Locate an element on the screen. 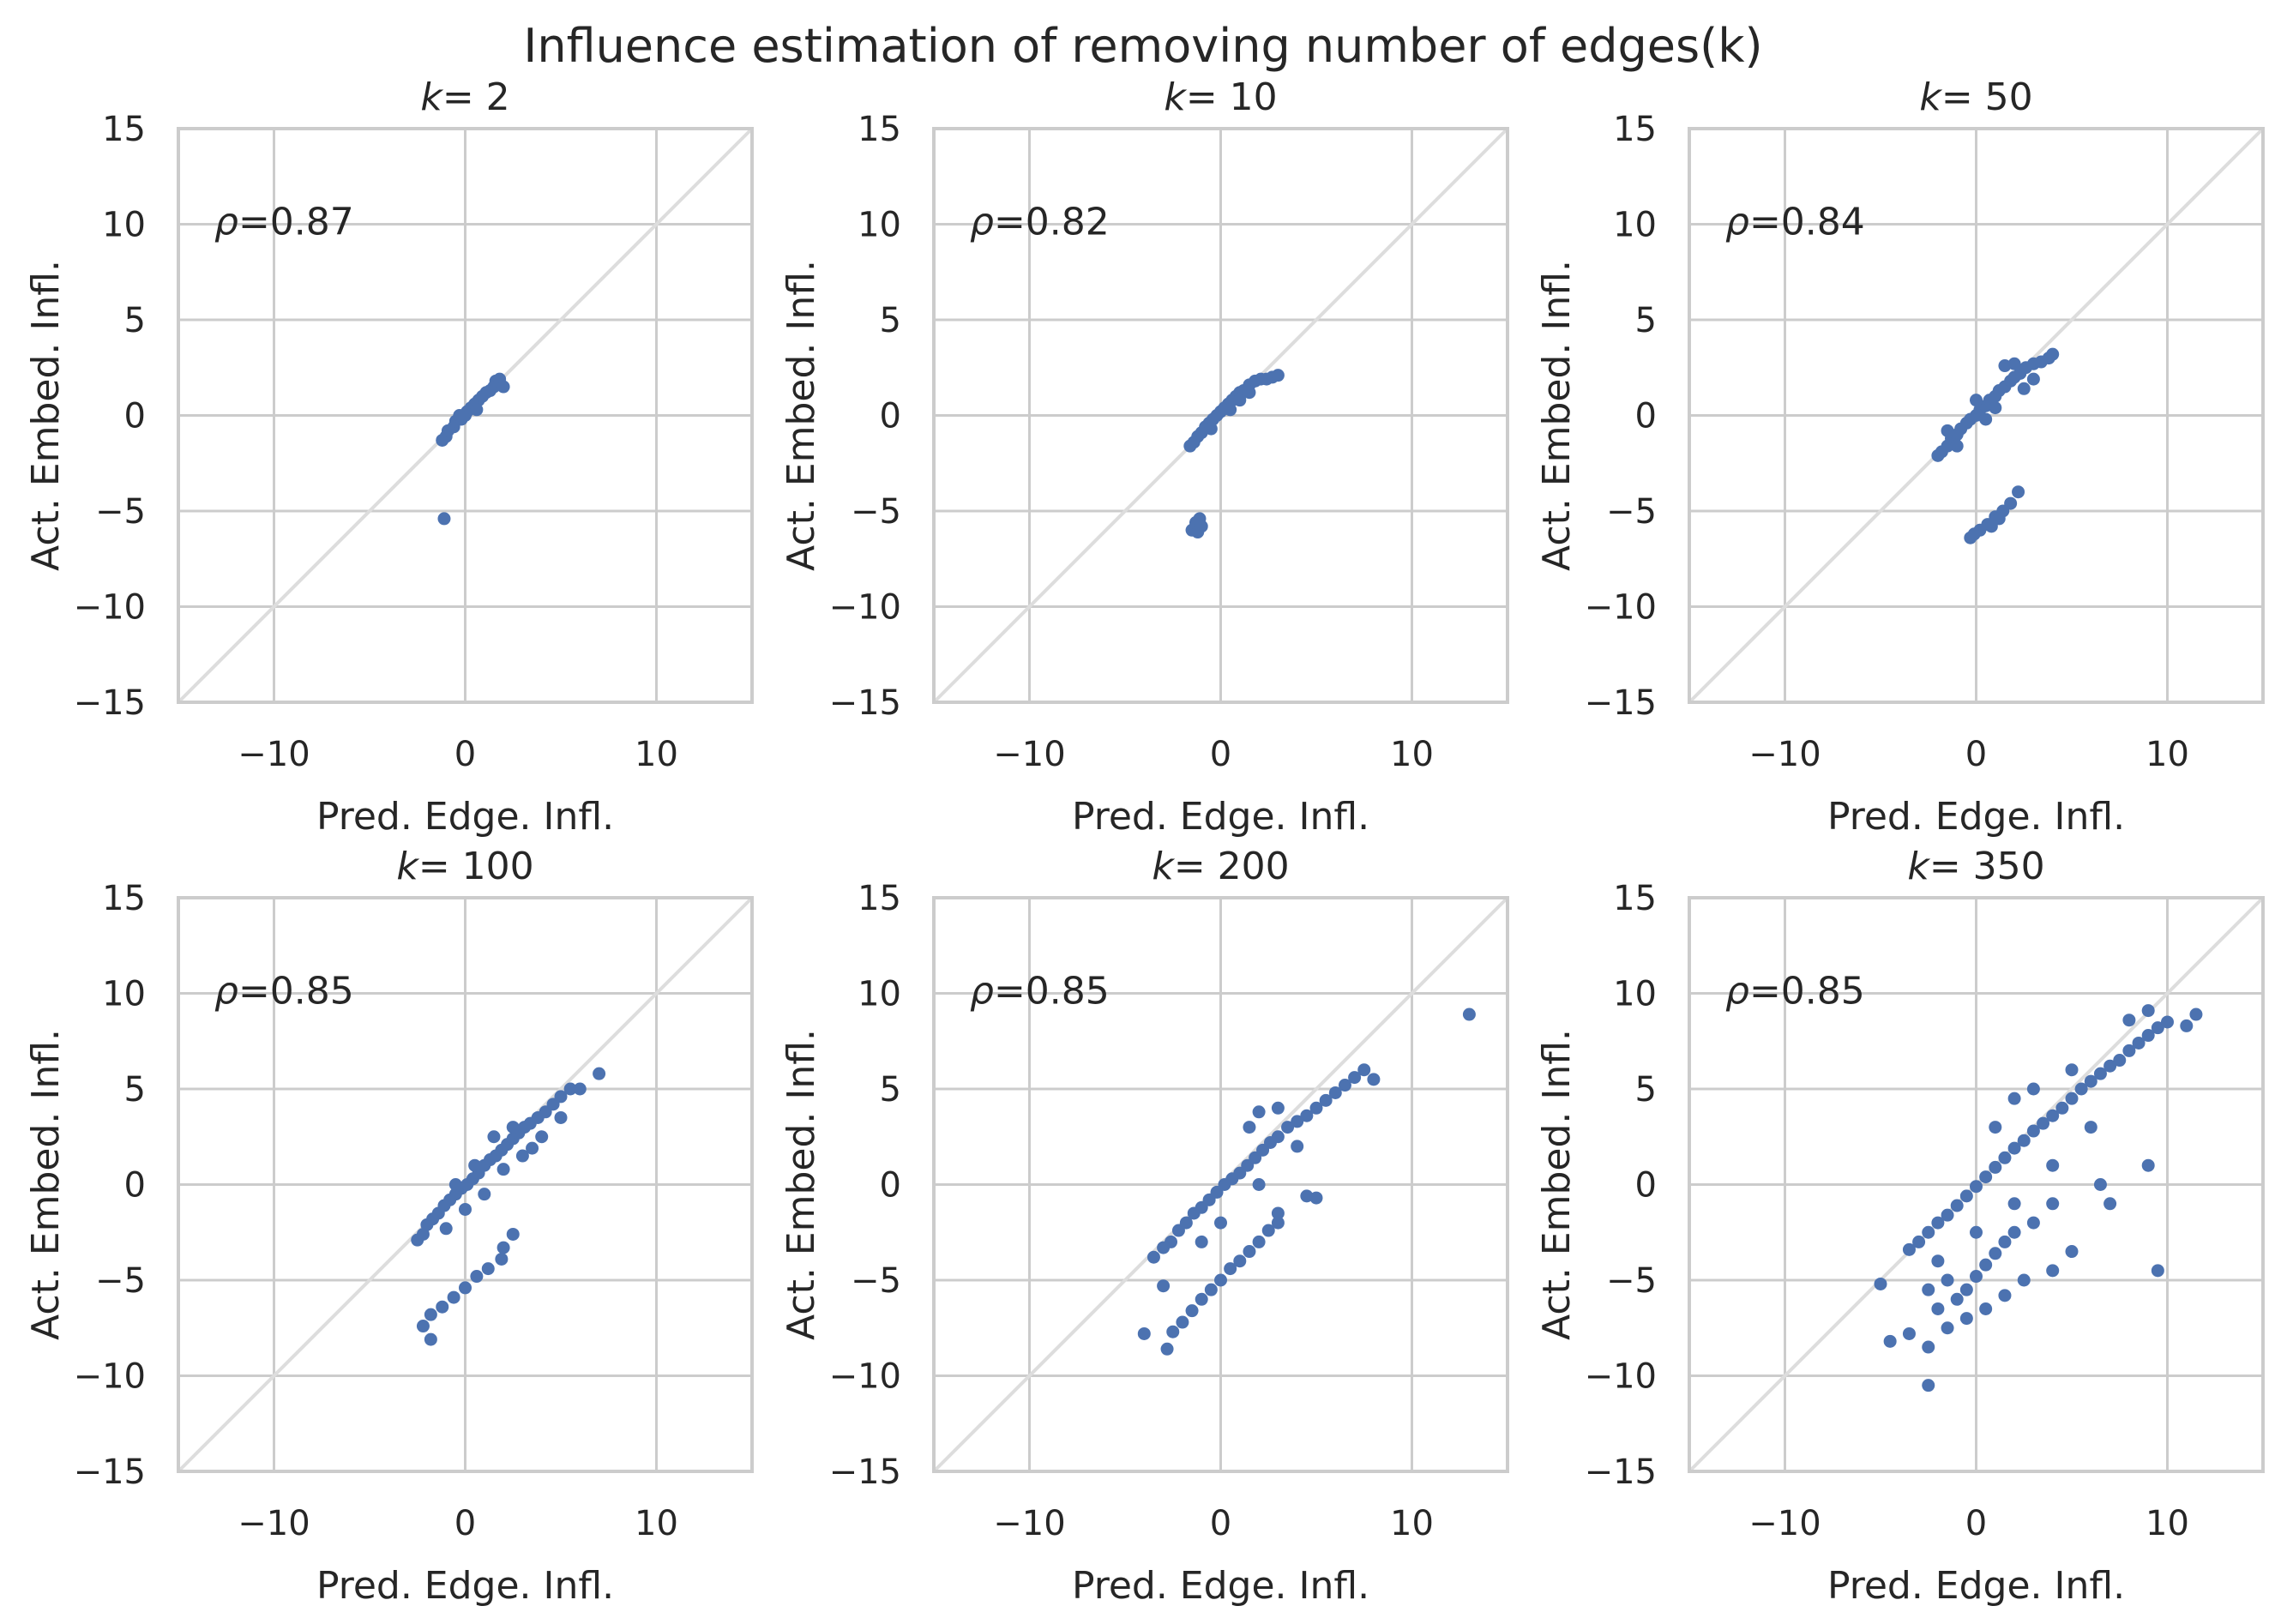  correlation-annotation: ρ=0.85 is located at coordinates (284, 992).